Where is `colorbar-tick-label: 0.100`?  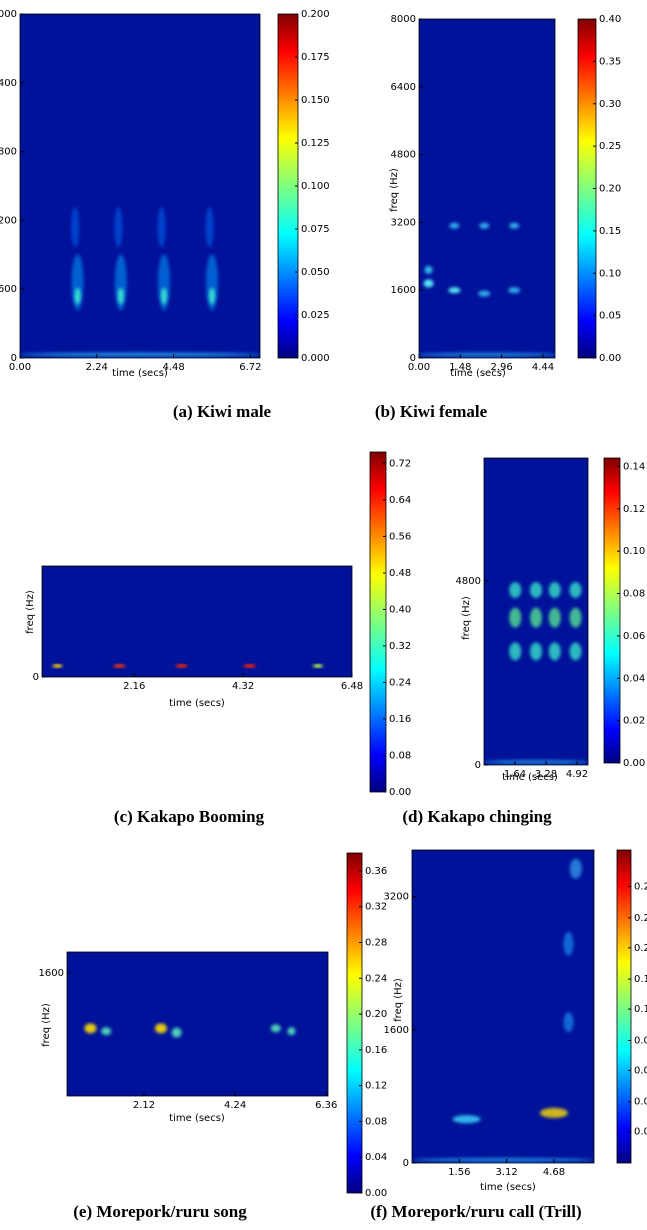
colorbar-tick-label: 0.100 is located at coordinates (315, 186).